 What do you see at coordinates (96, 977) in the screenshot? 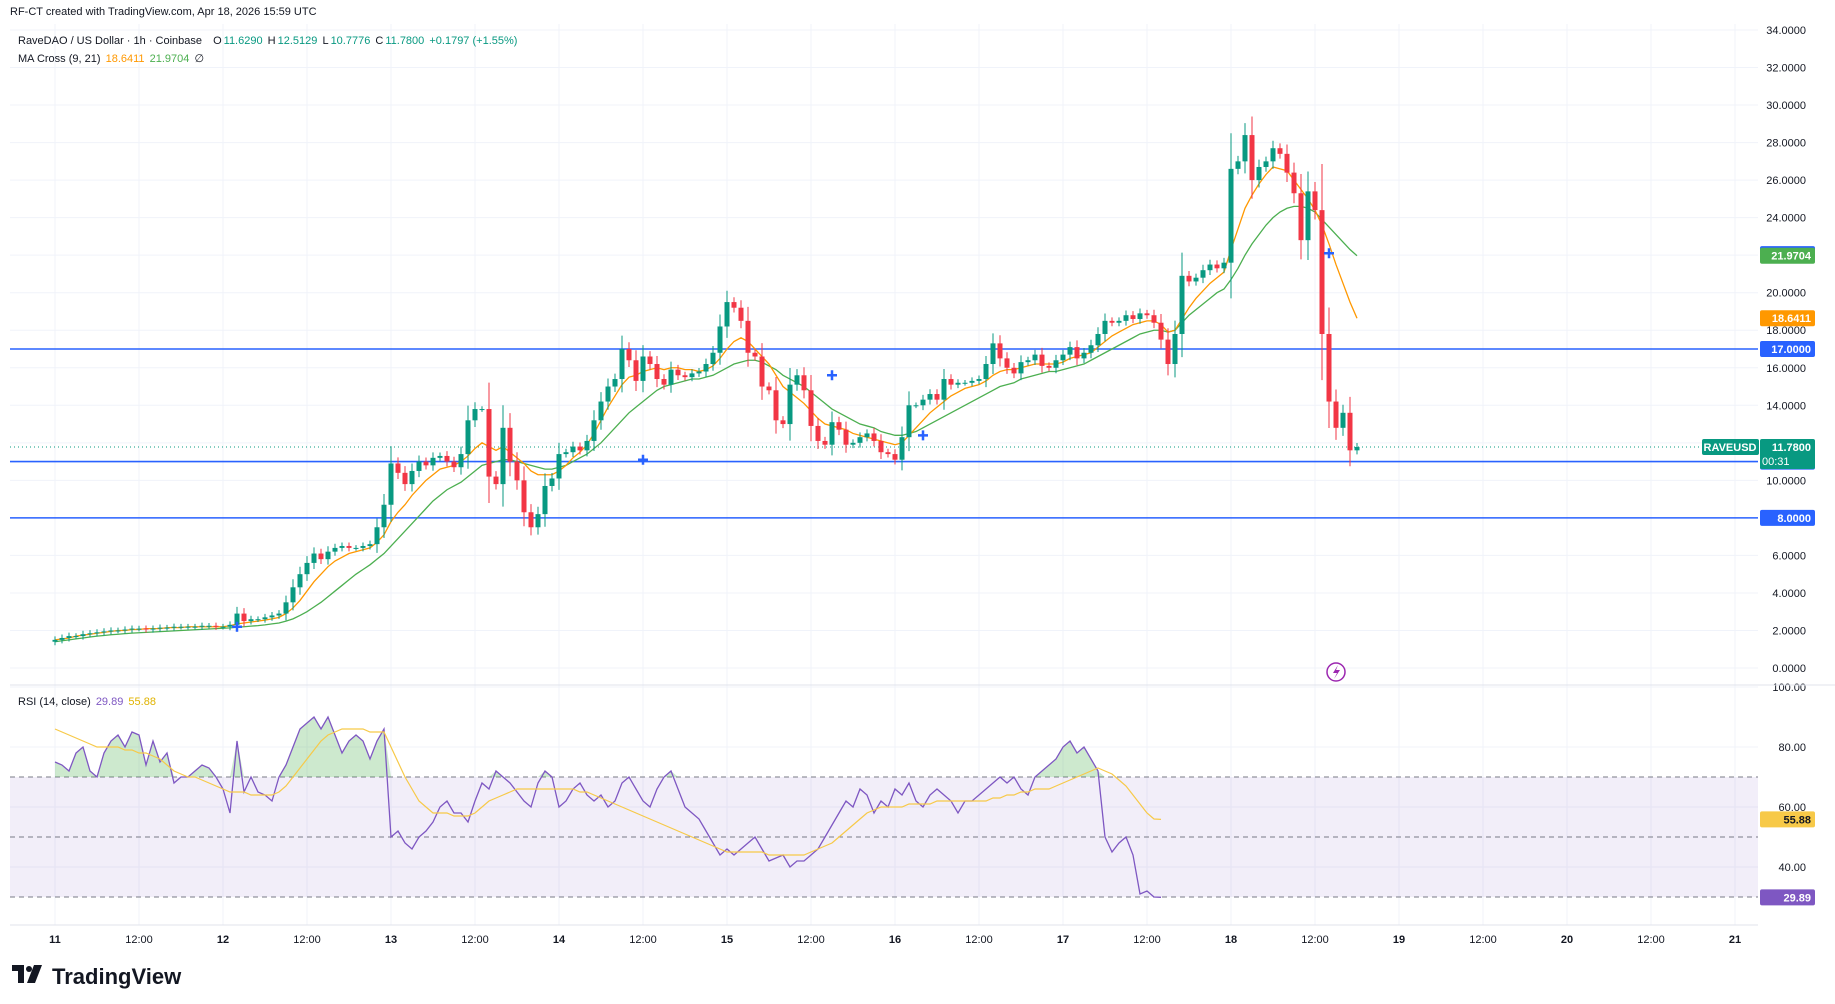
I see `footer-logo: TradingView` at bounding box center [96, 977].